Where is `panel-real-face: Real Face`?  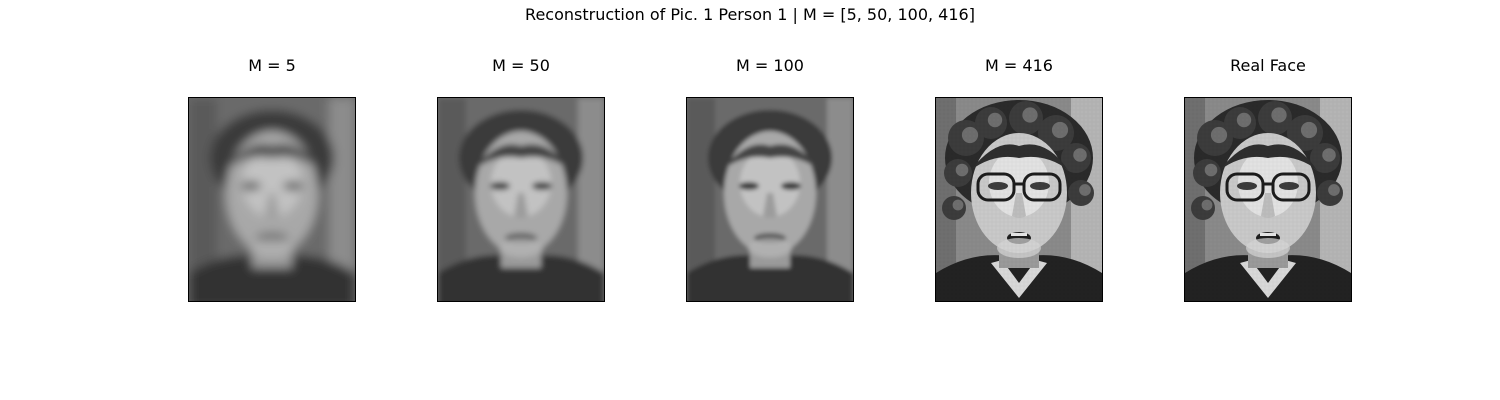
panel-real-face: Real Face is located at coordinates (1268, 200).